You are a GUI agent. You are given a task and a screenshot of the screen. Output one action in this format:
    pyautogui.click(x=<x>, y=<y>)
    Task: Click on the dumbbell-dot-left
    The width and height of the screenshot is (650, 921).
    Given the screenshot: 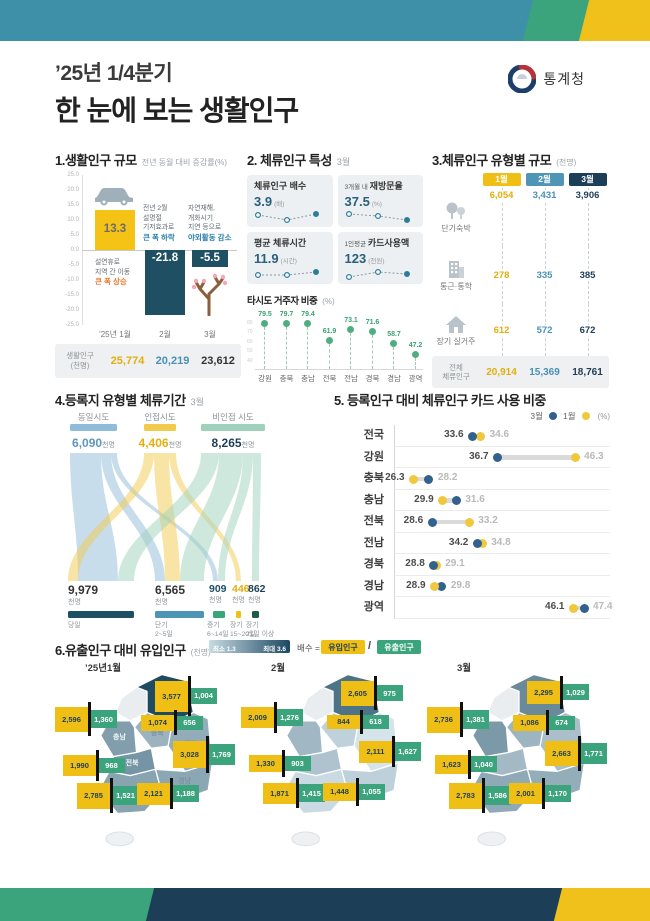 What is the action you would take?
    pyautogui.click(x=434, y=565)
    